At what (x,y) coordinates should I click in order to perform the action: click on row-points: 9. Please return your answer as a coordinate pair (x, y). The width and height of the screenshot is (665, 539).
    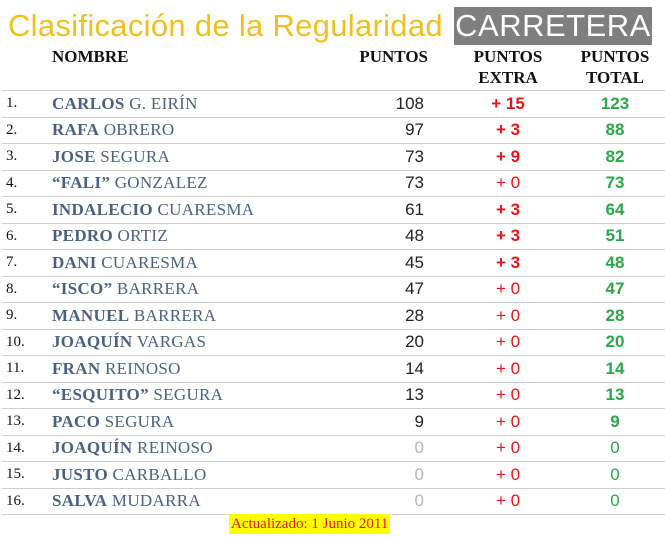
    Looking at the image, I should click on (402, 422).